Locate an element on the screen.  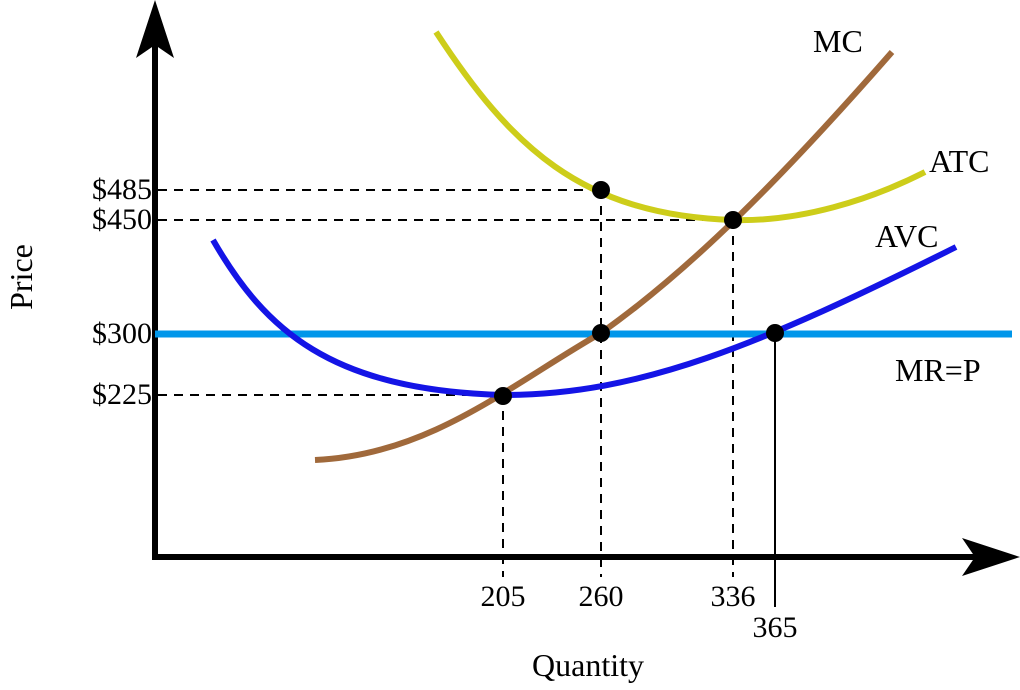
x-tick-label: 336 is located at coordinates (733, 596).